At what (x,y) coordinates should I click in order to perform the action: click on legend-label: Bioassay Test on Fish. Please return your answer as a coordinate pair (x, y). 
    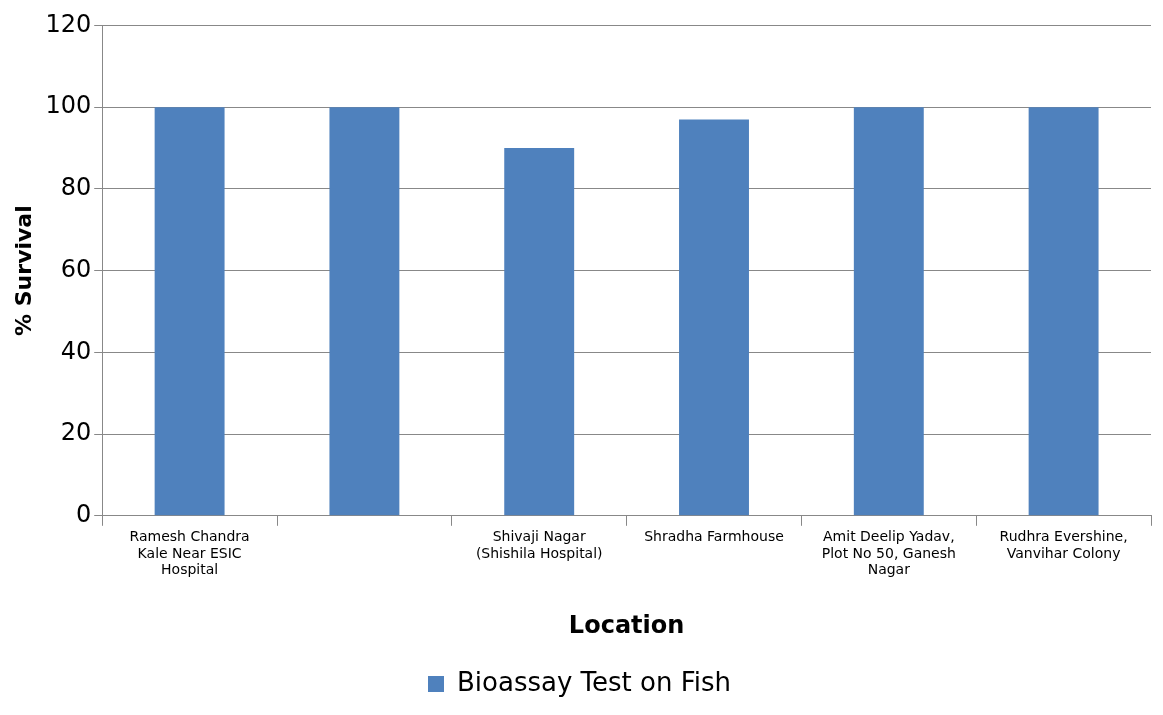
    Looking at the image, I should click on (594, 681).